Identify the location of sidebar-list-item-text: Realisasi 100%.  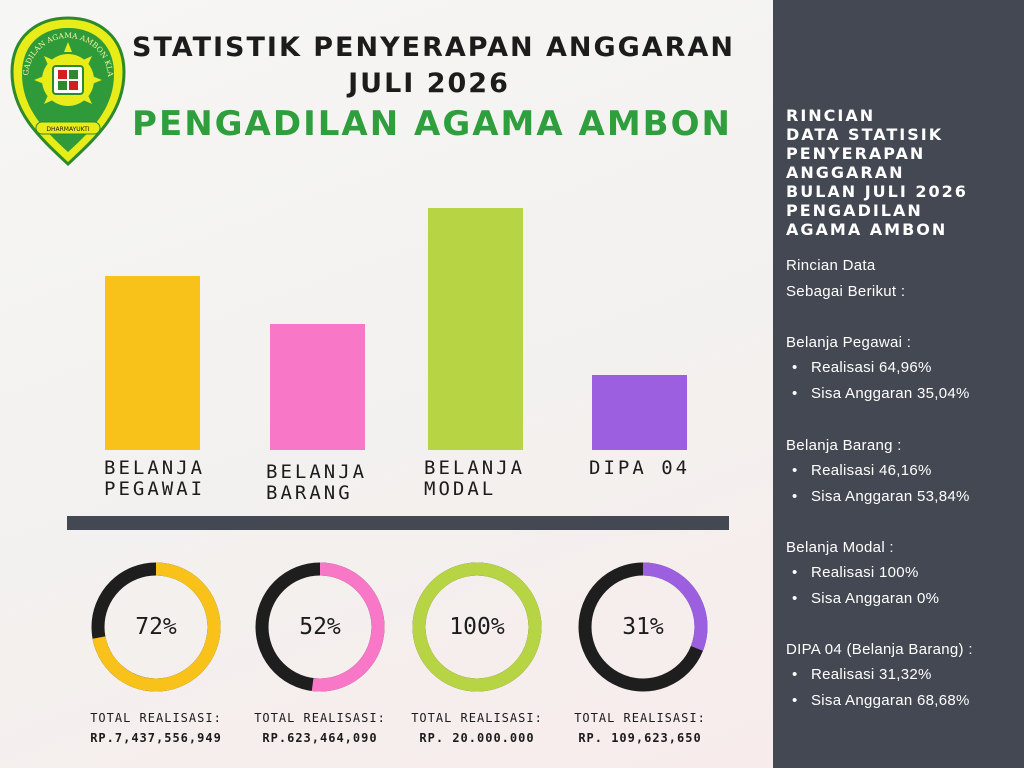
(865, 572).